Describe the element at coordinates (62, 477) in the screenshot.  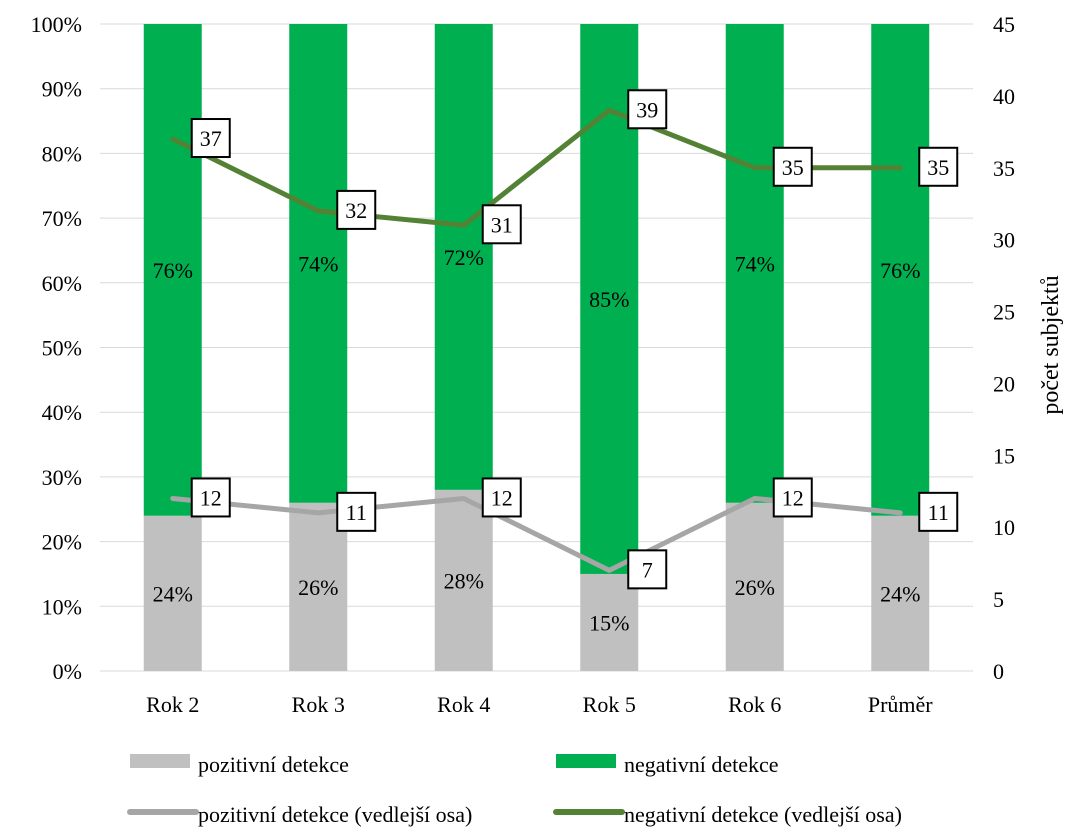
I see `left-tick-label: 30%` at that location.